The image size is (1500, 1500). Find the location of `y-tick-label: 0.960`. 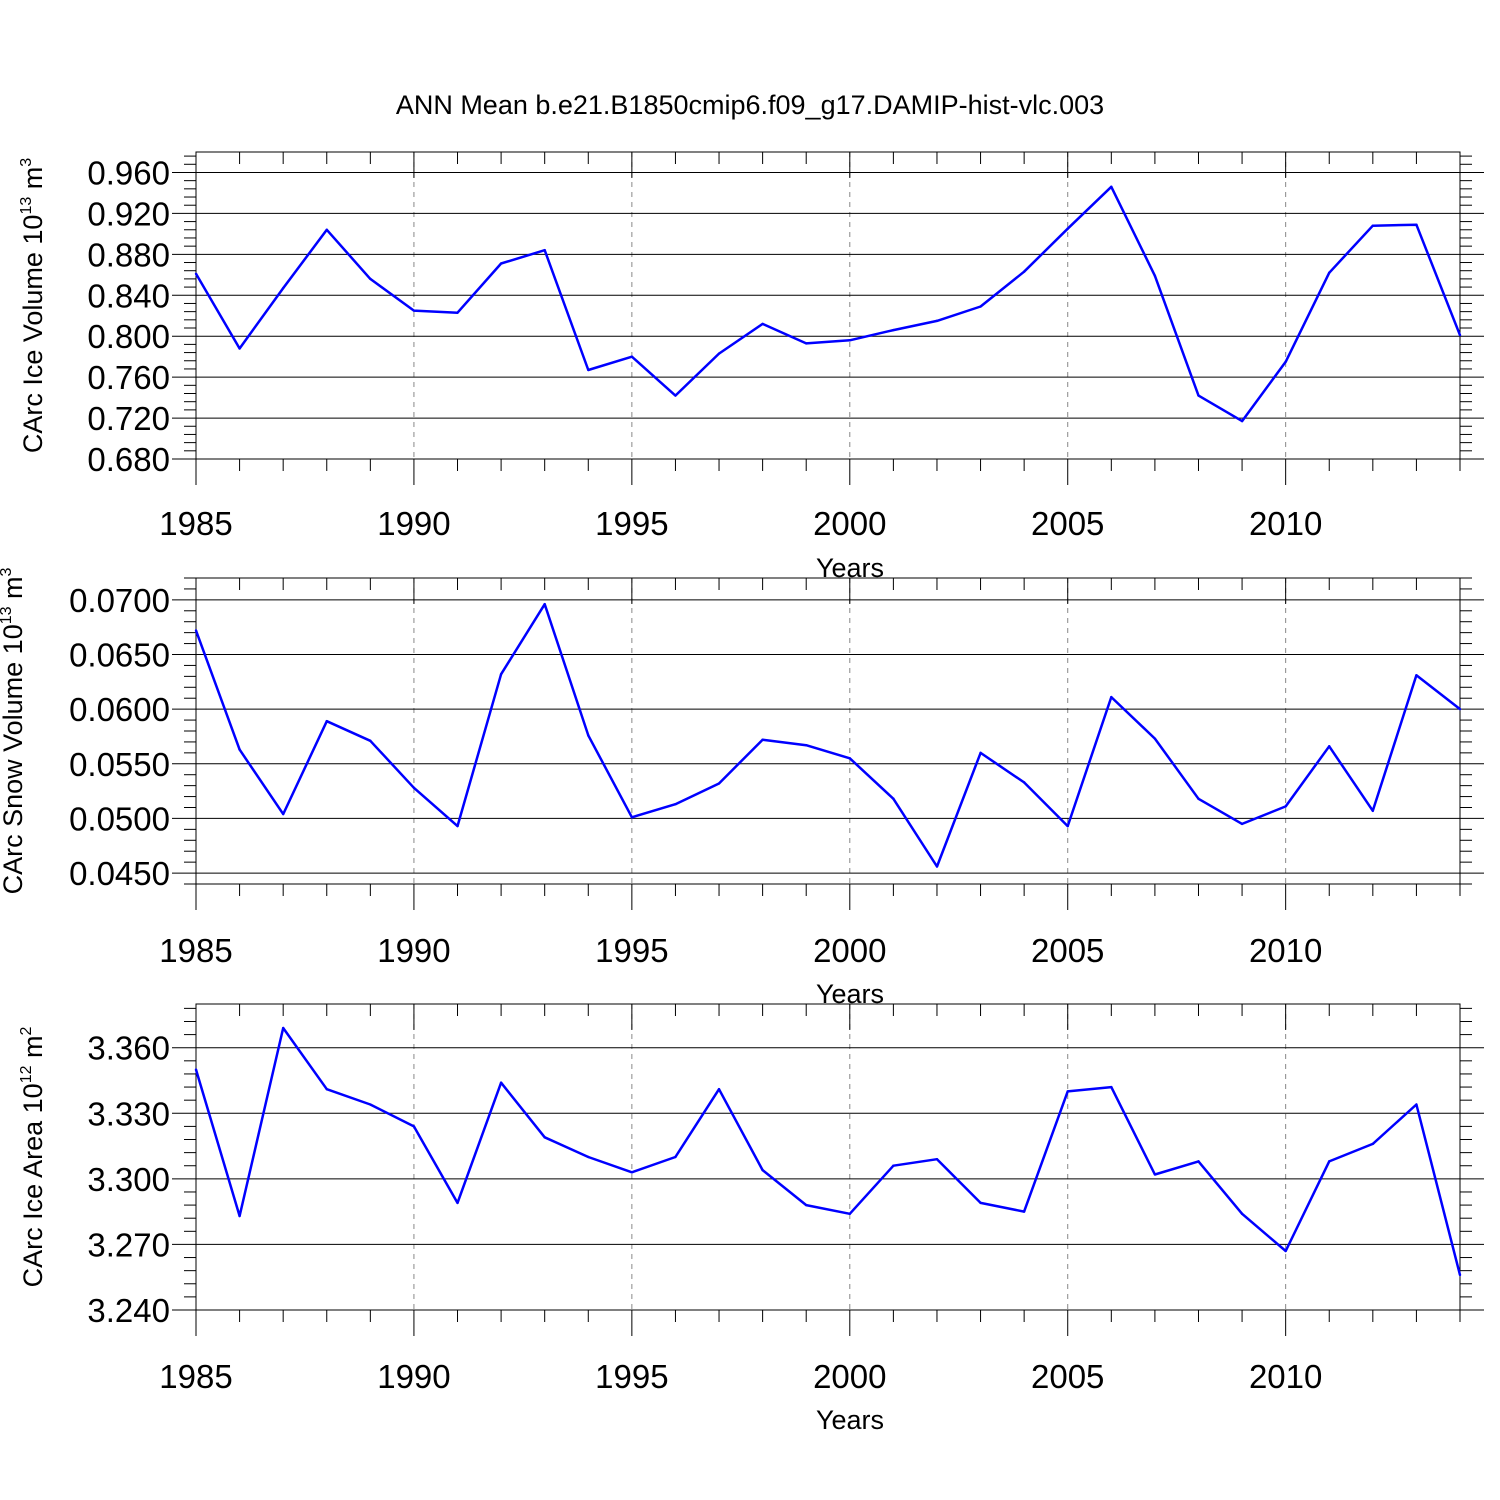

y-tick-label: 0.960 is located at coordinates (128, 172).